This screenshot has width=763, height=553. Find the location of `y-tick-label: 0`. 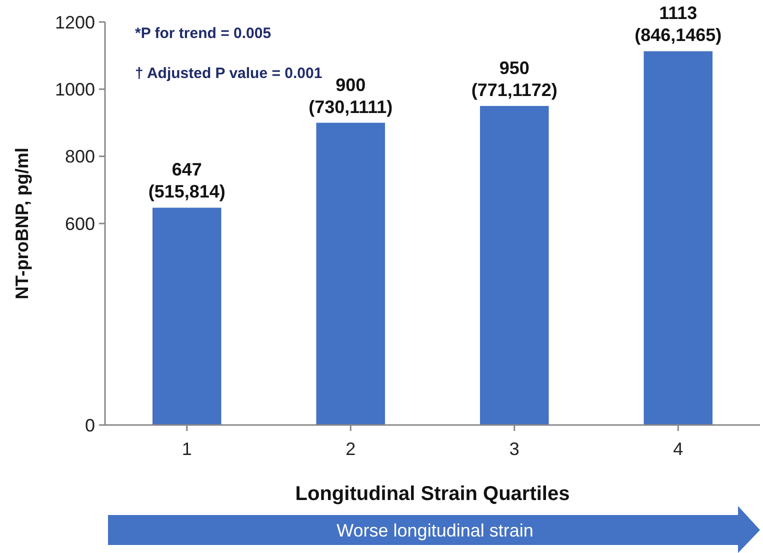

y-tick-label: 0 is located at coordinates (89, 425).